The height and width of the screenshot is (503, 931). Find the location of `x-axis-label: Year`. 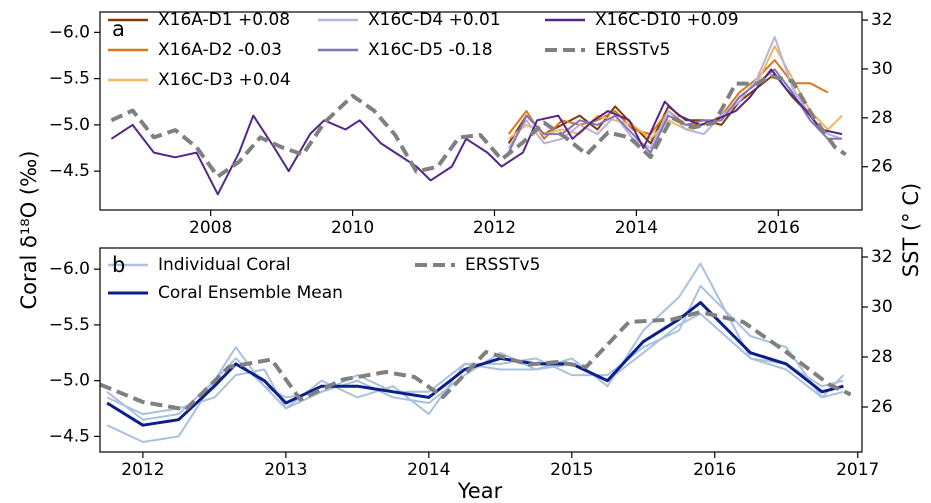

x-axis-label: Year is located at coordinates (480, 491).